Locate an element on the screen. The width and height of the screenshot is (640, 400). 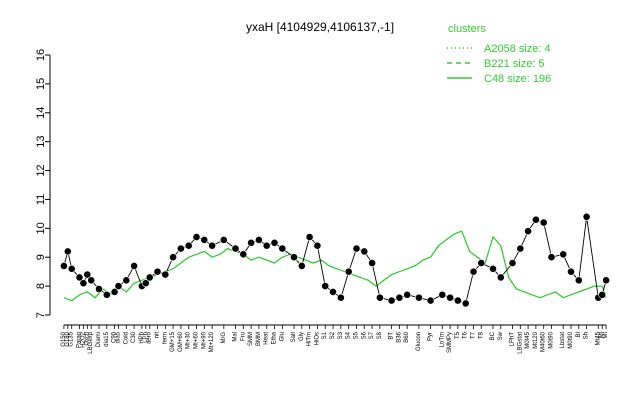
x-tick-label: Mt120 is located at coordinates (536, 339).